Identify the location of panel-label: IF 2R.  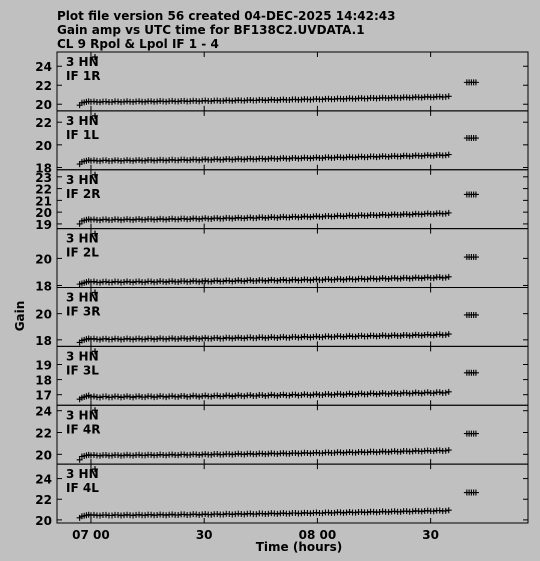
(83, 194).